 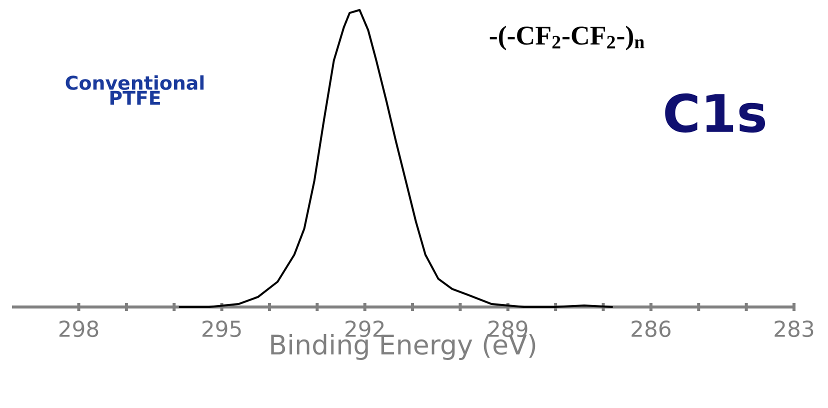 I want to click on annotation: -(-CF$_{2}$-CF$_{2}$-)$_{n}$, so click(x=567, y=38).